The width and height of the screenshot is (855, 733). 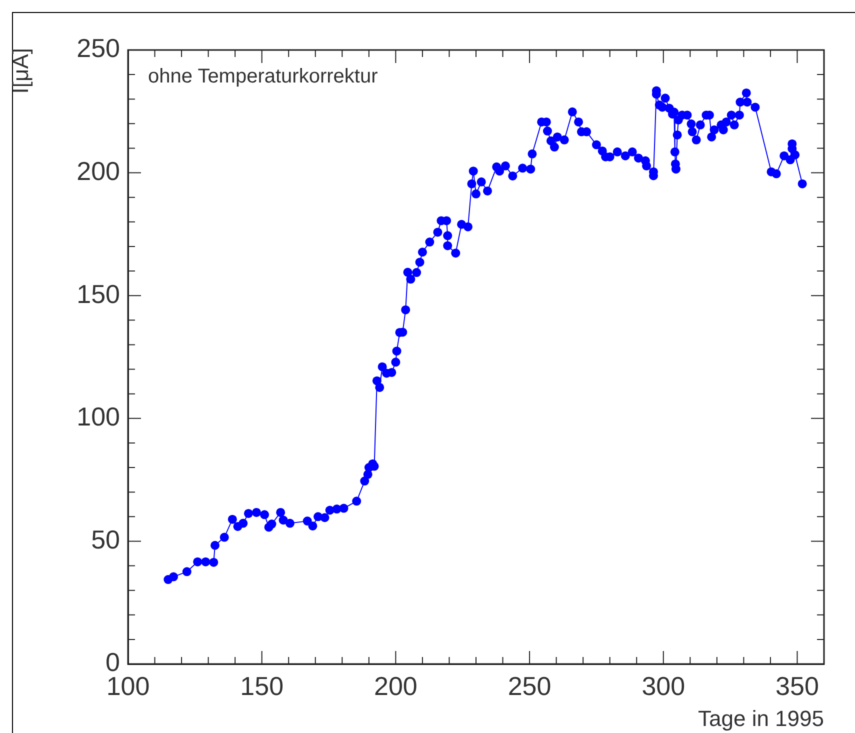 What do you see at coordinates (98, 171) in the screenshot?
I see `y-tick-label: 200` at bounding box center [98, 171].